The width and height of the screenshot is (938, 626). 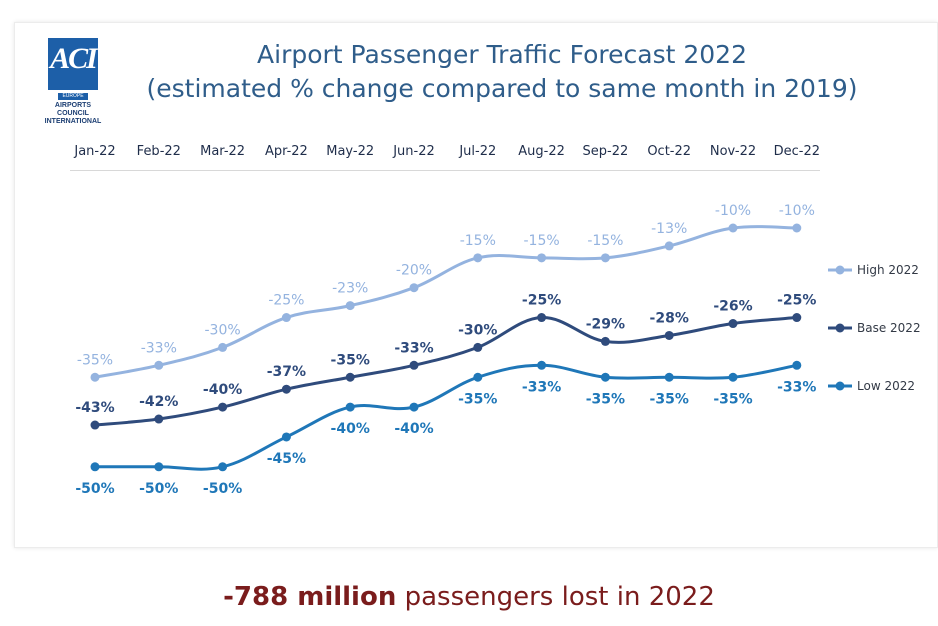 What do you see at coordinates (477, 151) in the screenshot?
I see `month-label-jul-22: Jul-22` at bounding box center [477, 151].